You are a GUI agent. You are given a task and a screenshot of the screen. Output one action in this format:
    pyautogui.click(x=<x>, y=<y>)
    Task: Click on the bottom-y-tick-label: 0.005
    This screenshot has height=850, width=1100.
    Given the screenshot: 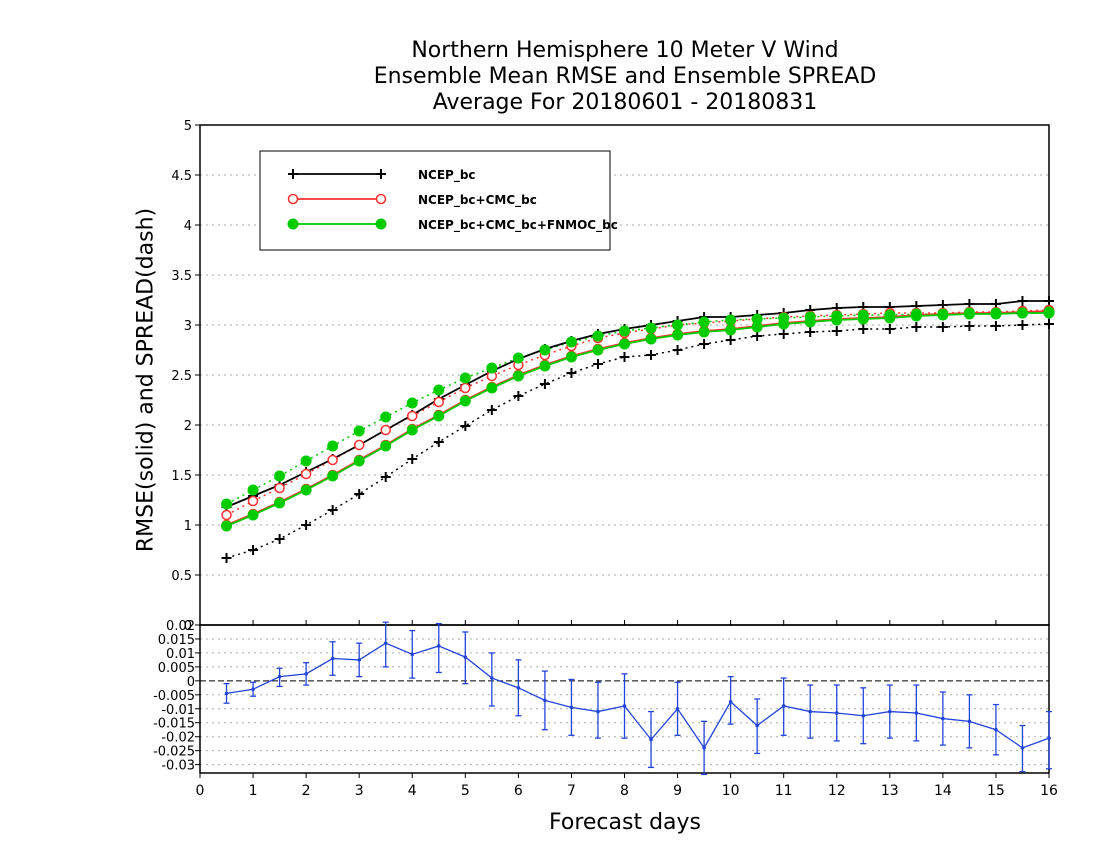 What is the action you would take?
    pyautogui.click(x=176, y=668)
    